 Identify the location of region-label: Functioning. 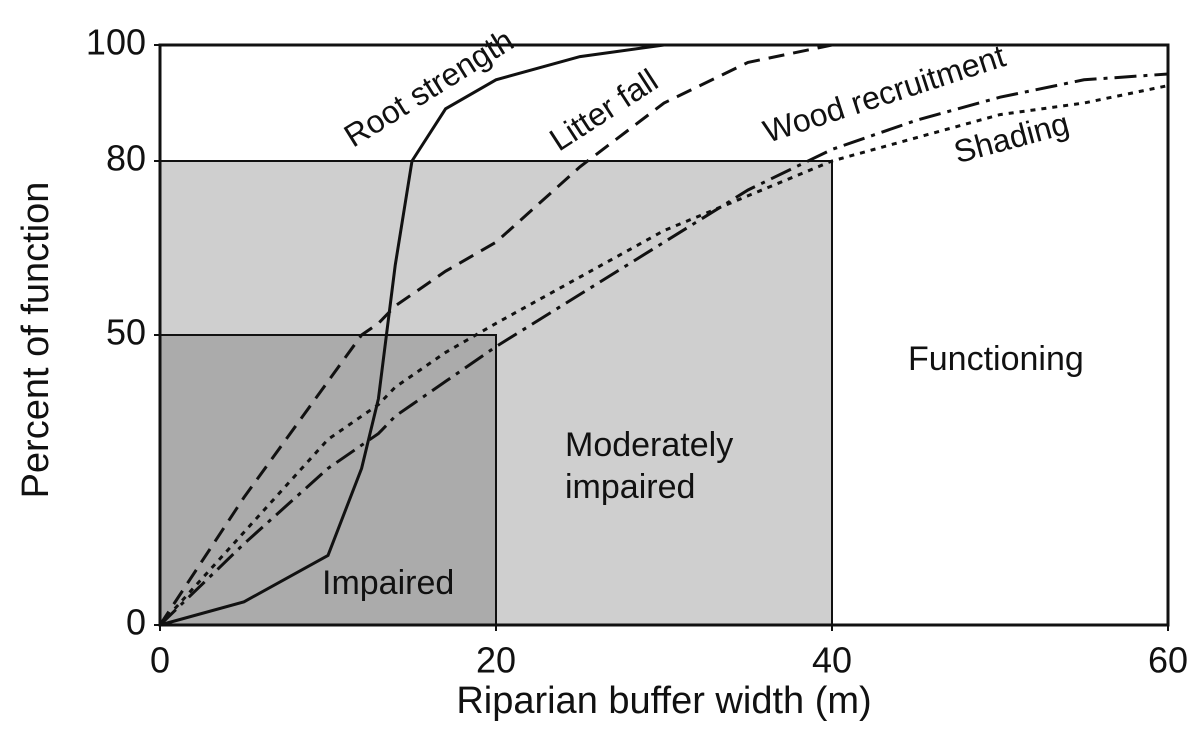
(996, 359).